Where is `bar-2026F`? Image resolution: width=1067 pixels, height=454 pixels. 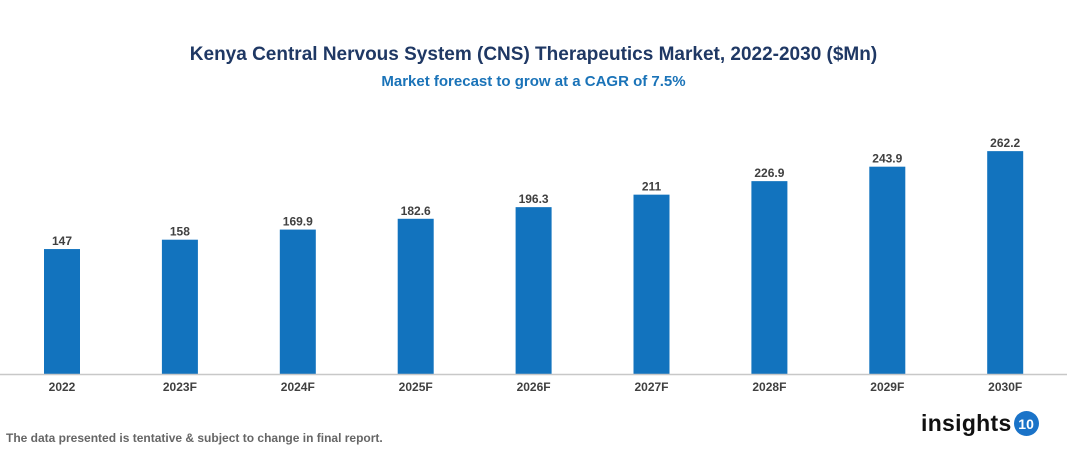 bar-2026F is located at coordinates (533, 290).